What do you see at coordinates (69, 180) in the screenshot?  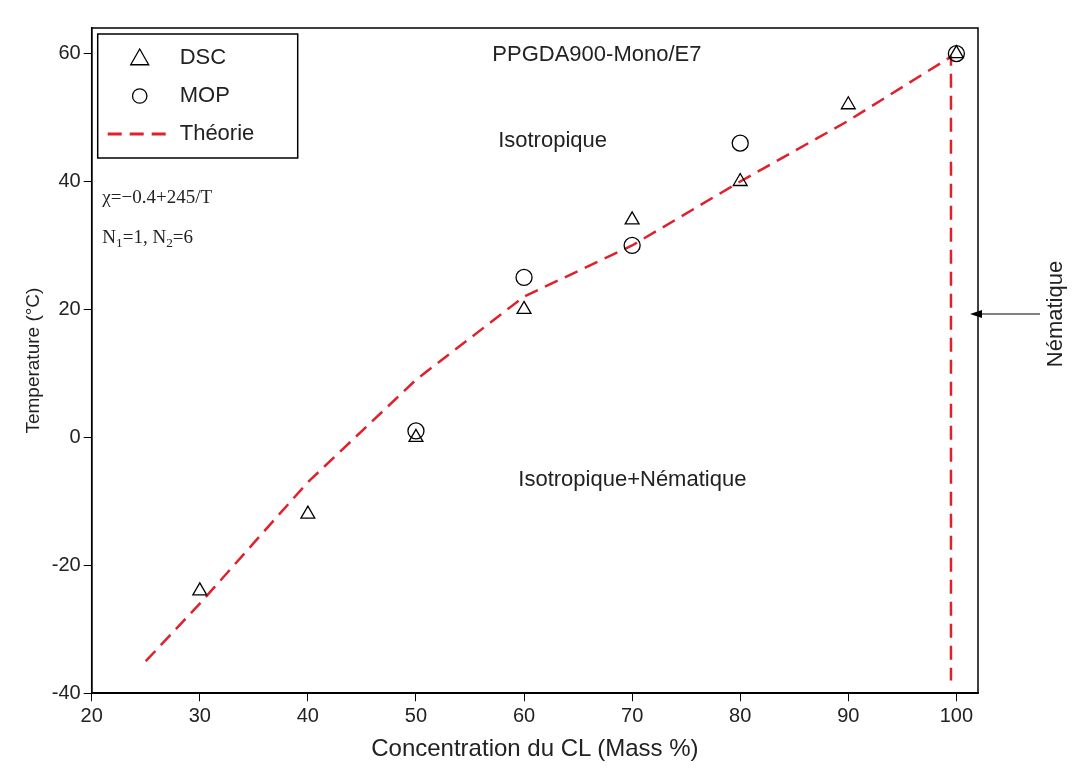 I see `y-tick-label: 40` at bounding box center [69, 180].